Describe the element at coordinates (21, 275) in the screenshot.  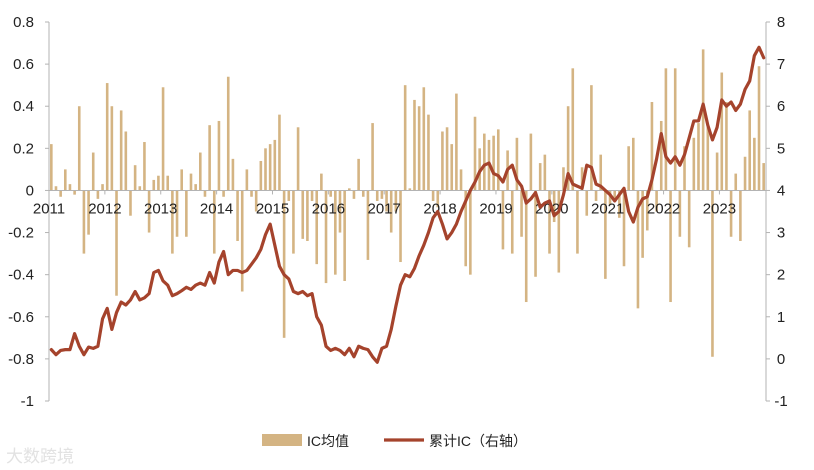
I see `left-y-tick-label: -0.4` at that location.